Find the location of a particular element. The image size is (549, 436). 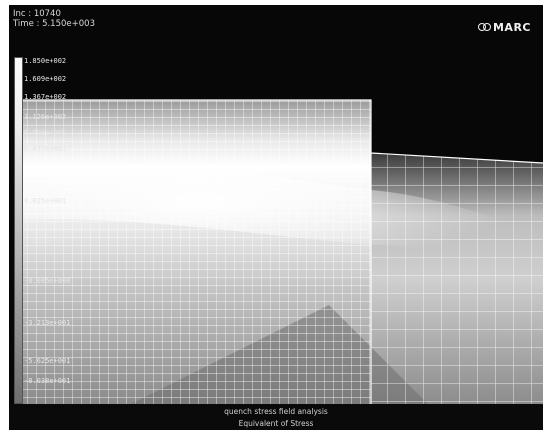

job-title: quench stress field analysis is located at coordinates (276, 411).